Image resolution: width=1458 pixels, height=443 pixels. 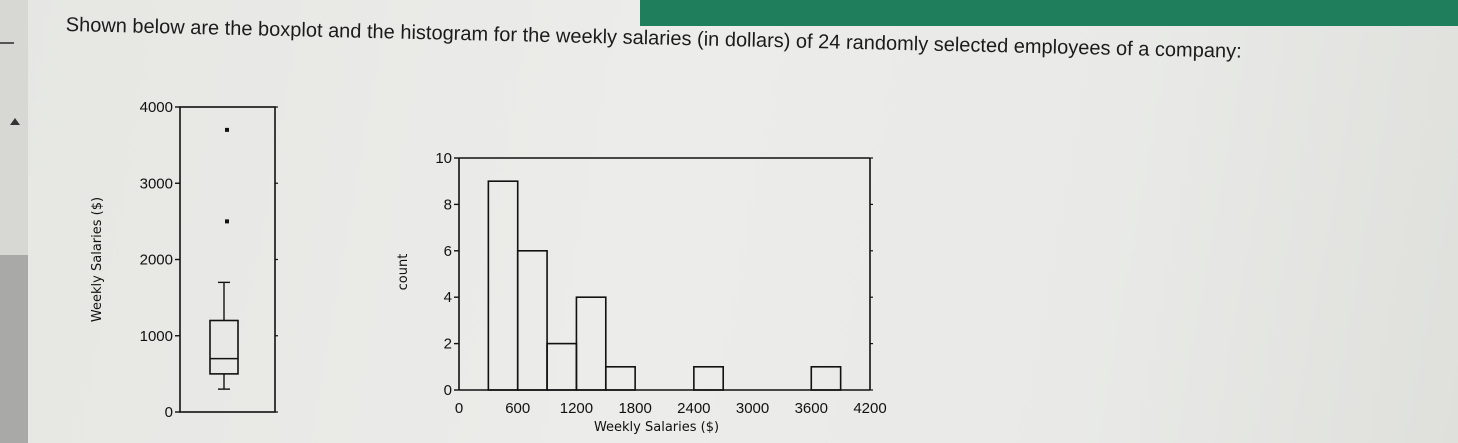 I want to click on histogram-x-tick-label: 600, so click(x=517, y=408).